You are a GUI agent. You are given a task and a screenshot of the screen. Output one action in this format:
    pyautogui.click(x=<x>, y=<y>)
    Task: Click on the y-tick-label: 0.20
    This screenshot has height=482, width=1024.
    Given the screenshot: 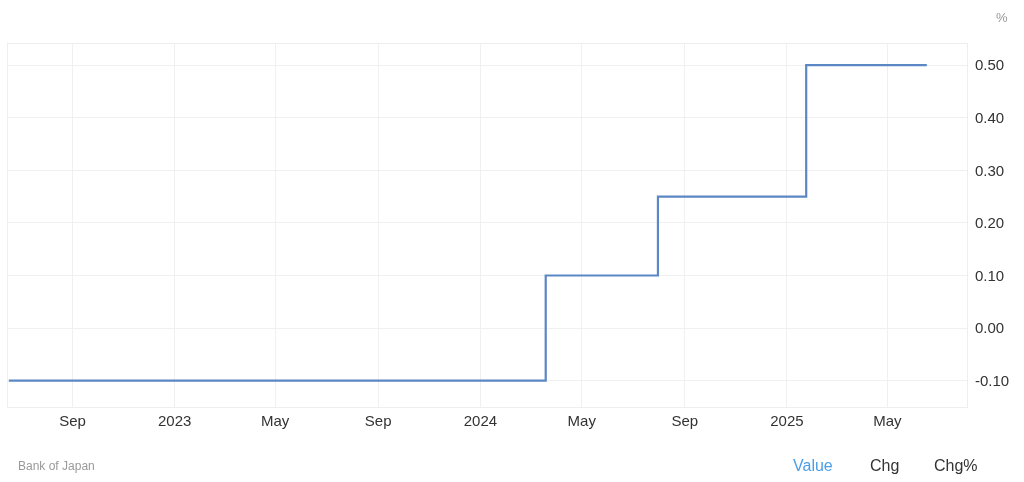 What is the action you would take?
    pyautogui.click(x=990, y=223)
    